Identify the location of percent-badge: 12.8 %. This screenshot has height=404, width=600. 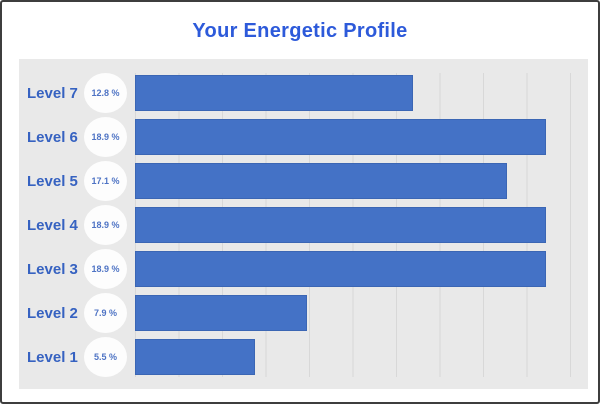
(105, 93).